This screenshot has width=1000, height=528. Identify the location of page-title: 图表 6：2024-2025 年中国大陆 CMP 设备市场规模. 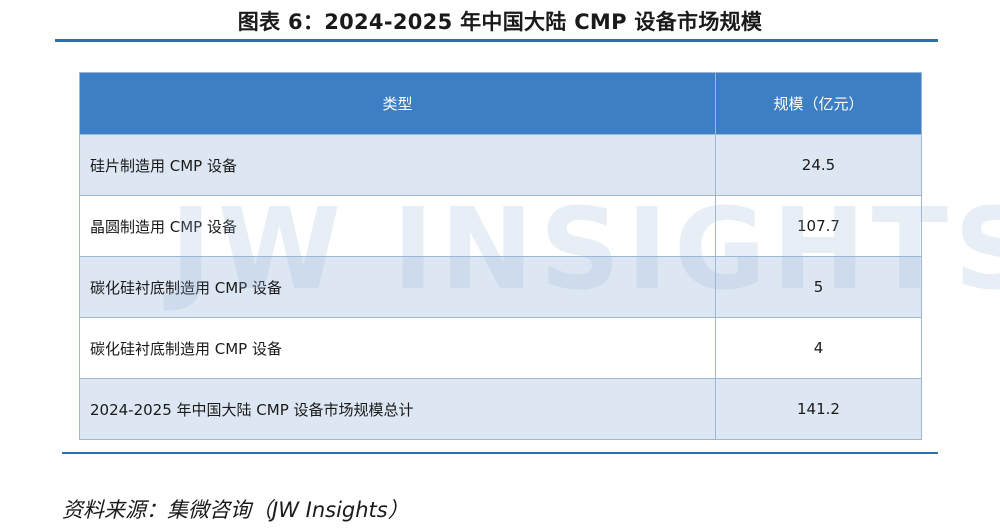
(500, 22).